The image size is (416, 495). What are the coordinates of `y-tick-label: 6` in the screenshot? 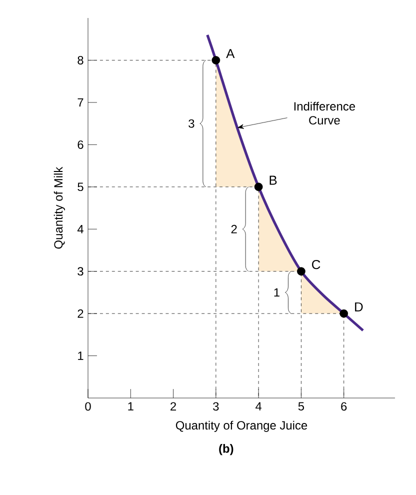 It's located at (81, 144).